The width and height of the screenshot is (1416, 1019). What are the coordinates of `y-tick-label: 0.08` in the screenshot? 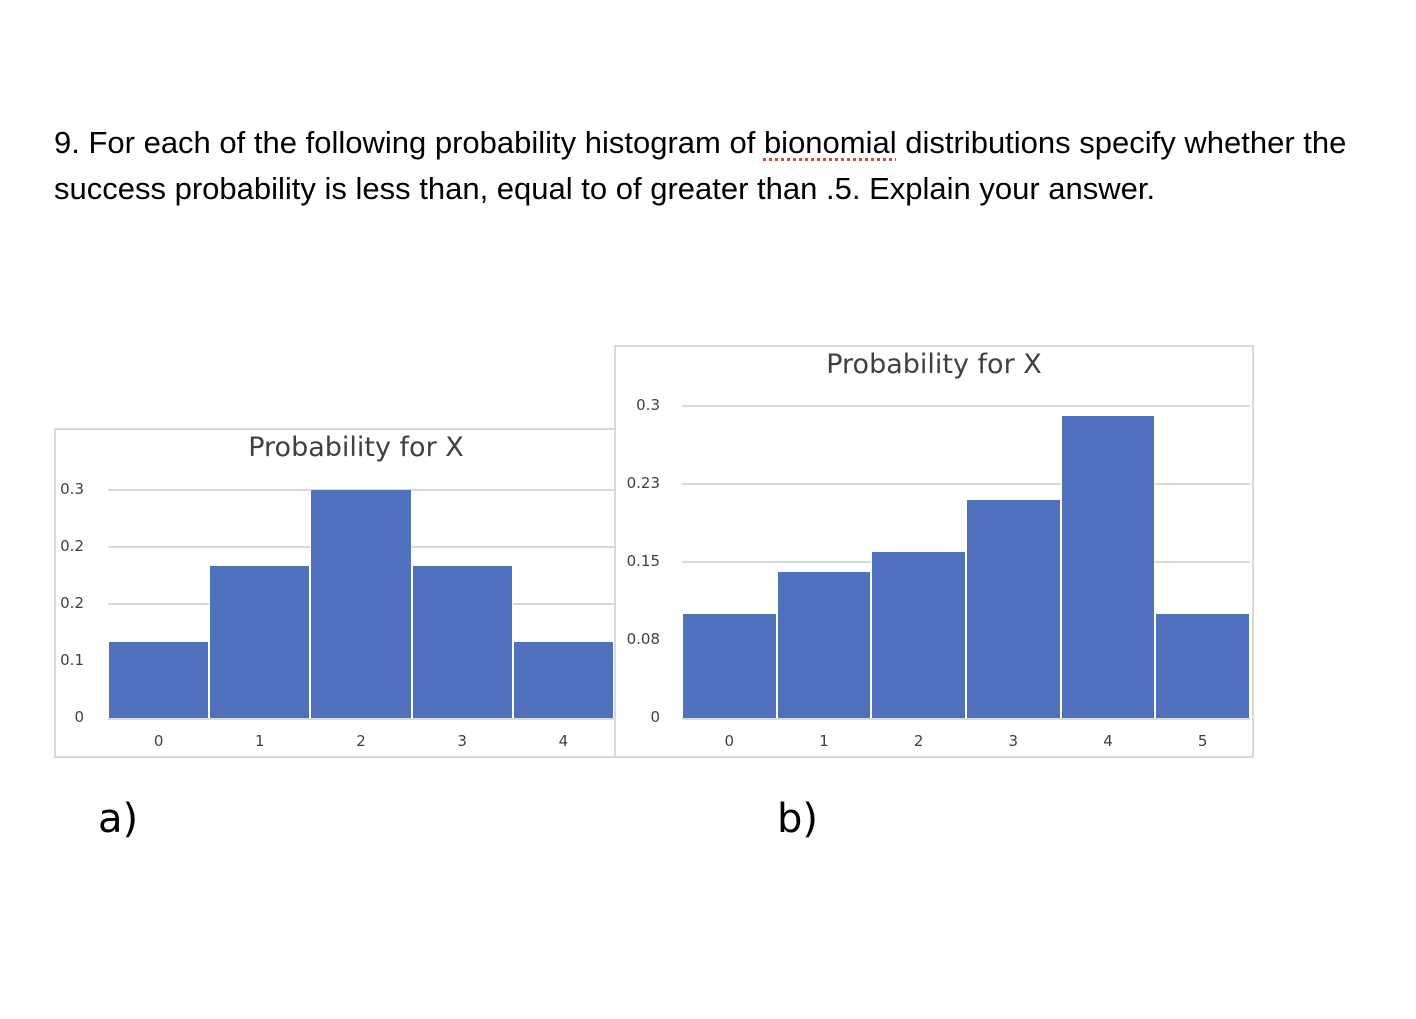 It's located at (643, 639).